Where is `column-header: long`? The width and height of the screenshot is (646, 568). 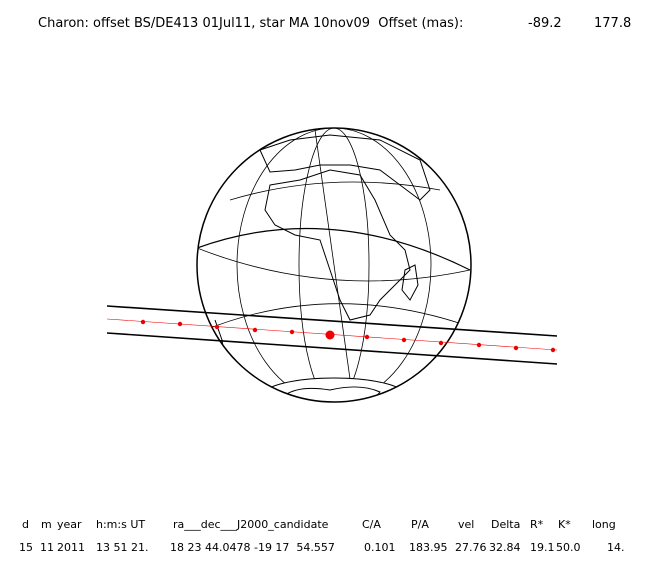 column-header: long is located at coordinates (604, 524).